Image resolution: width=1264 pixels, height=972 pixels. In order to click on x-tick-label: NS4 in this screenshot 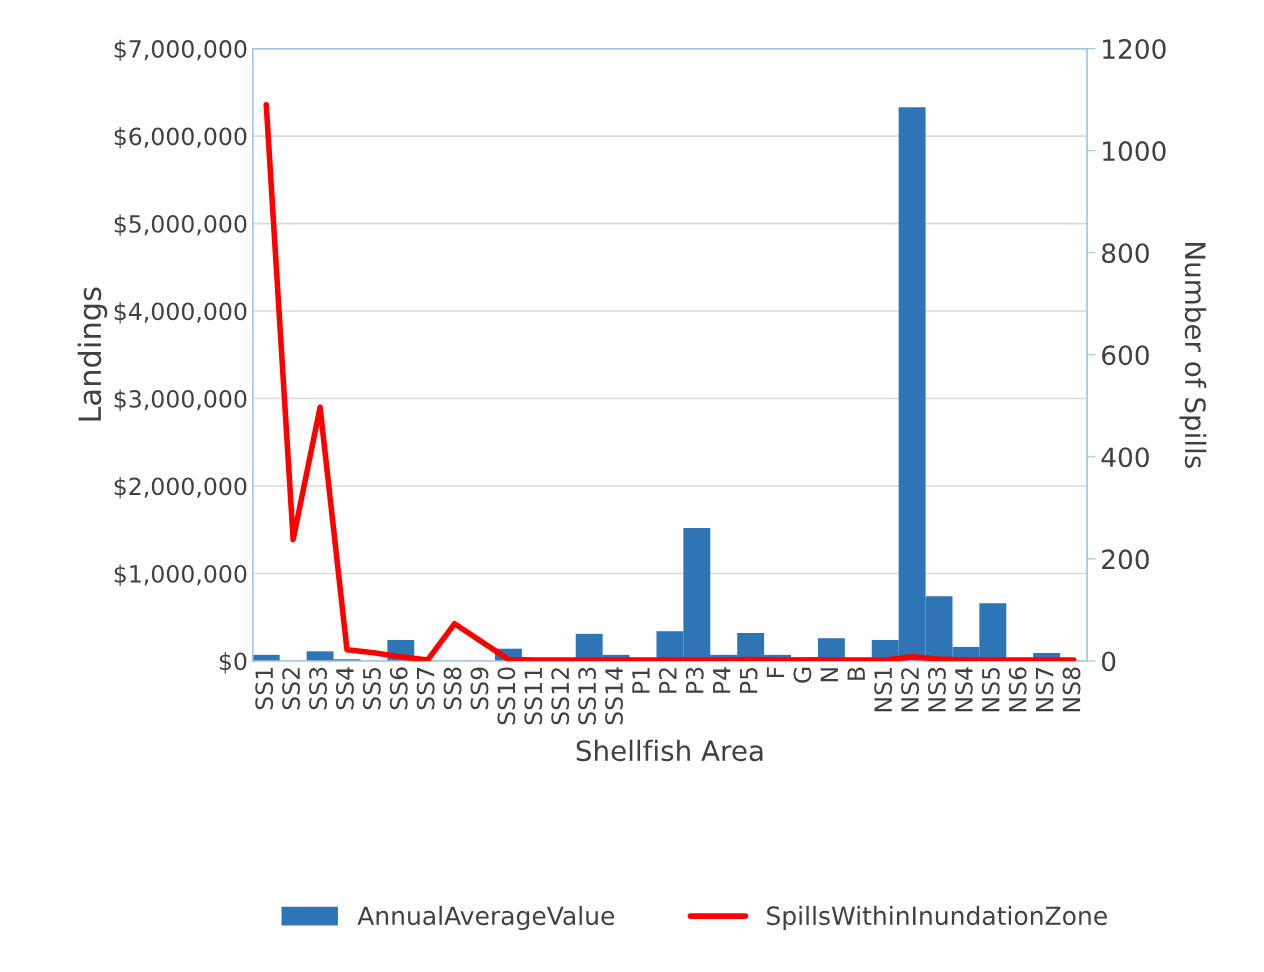, I will do `click(963, 689)`.